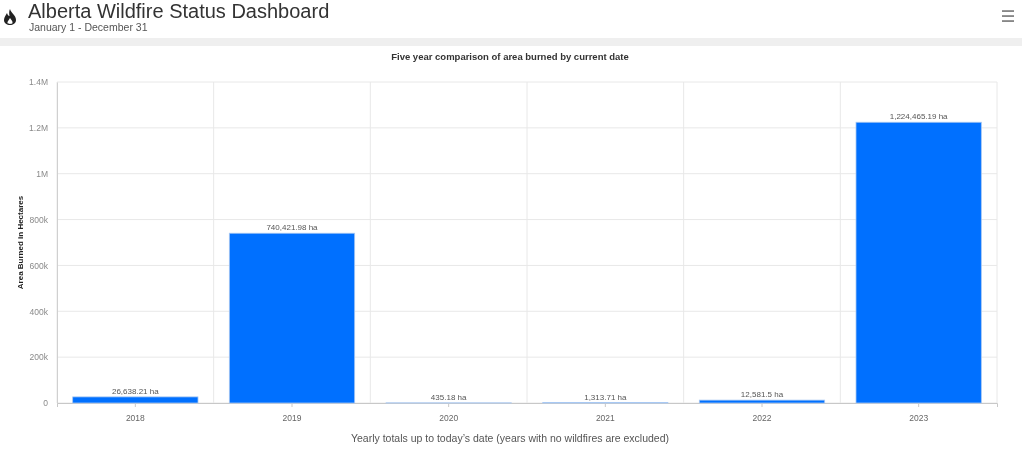 The width and height of the screenshot is (1022, 450). What do you see at coordinates (919, 418) in the screenshot?
I see `x-tick-label: 2023` at bounding box center [919, 418].